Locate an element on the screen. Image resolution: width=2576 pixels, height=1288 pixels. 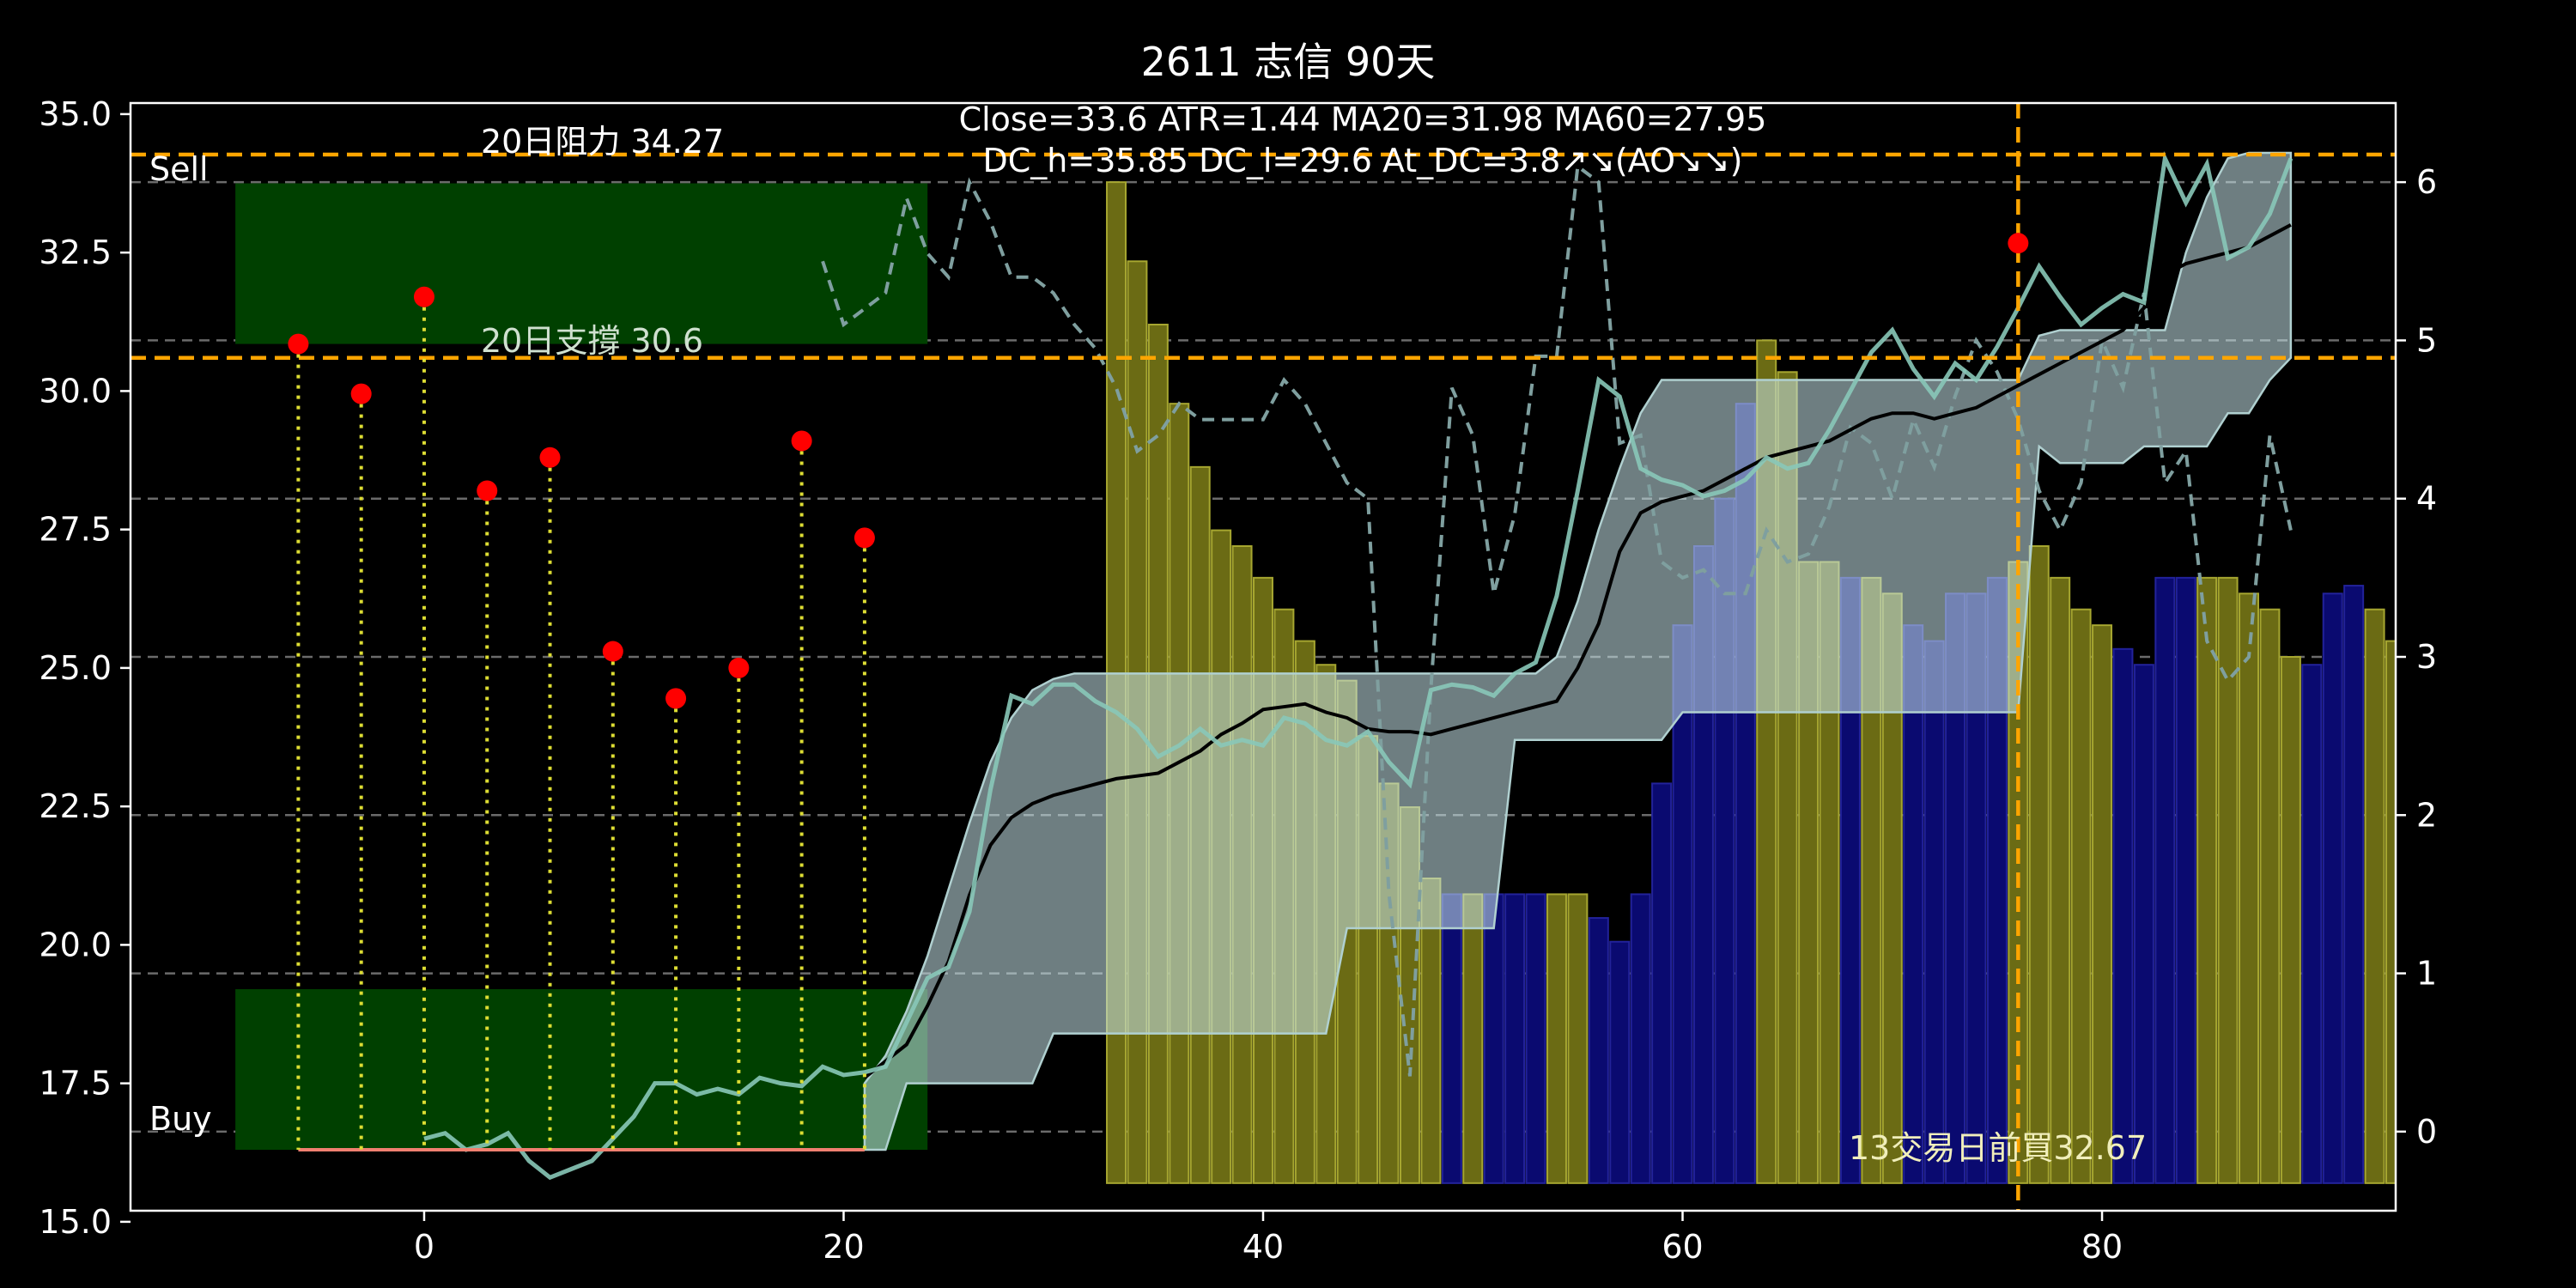
y2-tick-label: 1 is located at coordinates (2427, 974).